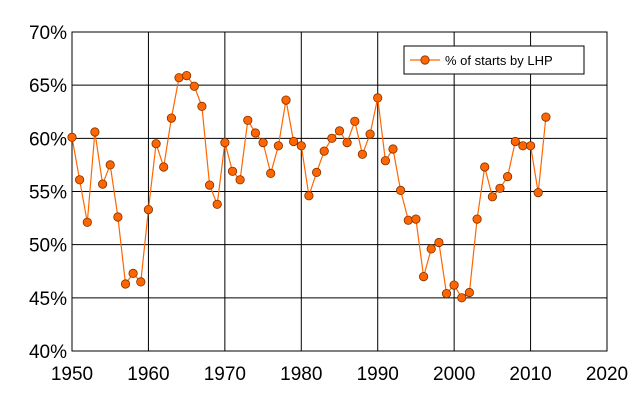 This screenshot has width=644, height=408. I want to click on data-point-1985, so click(339, 131).